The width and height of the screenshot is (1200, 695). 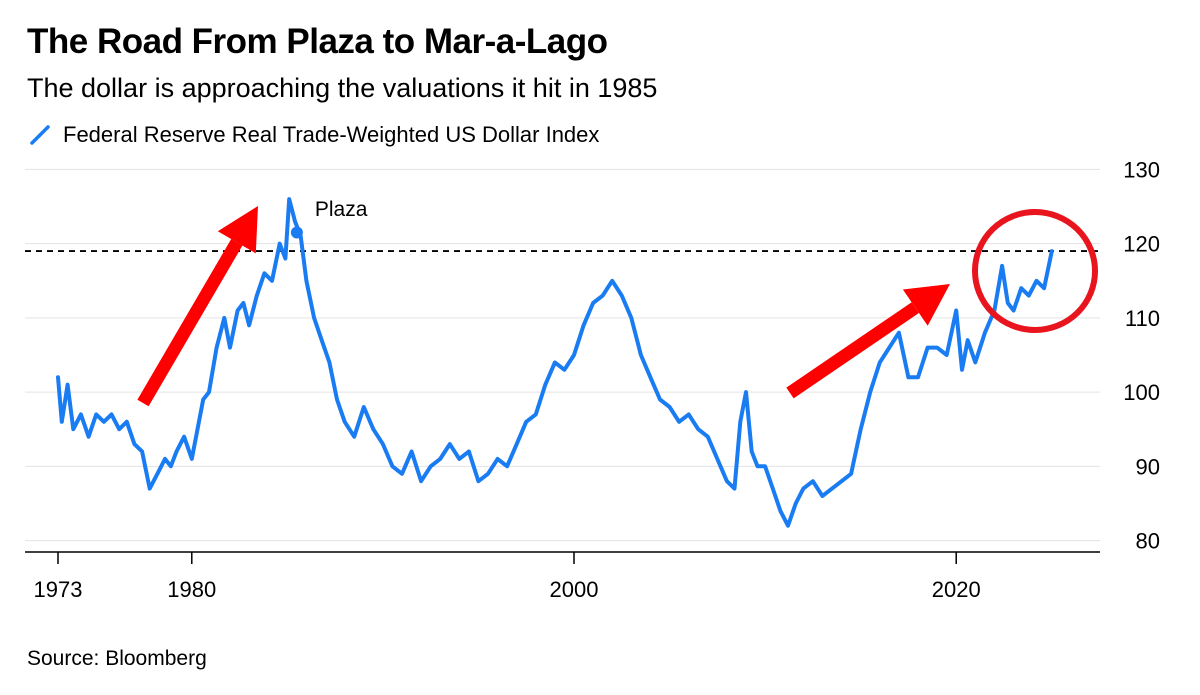 What do you see at coordinates (574, 589) in the screenshot?
I see `x-tick-label: 2000` at bounding box center [574, 589].